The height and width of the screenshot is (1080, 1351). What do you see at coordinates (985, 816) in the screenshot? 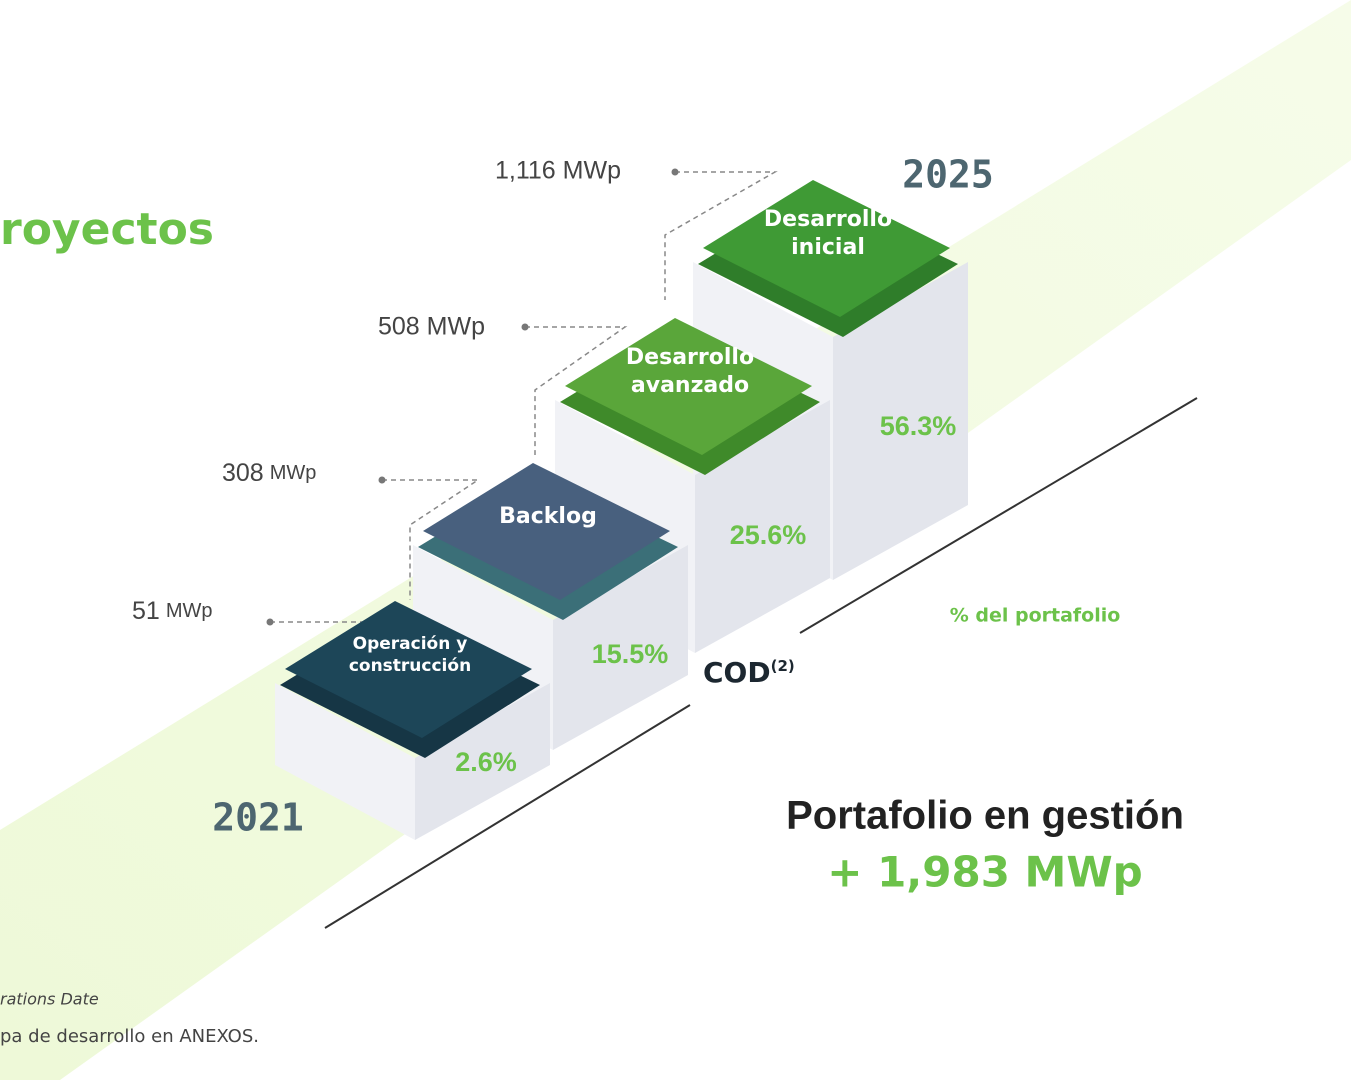
I see `summary-title: Portafolio en gestión` at bounding box center [985, 816].